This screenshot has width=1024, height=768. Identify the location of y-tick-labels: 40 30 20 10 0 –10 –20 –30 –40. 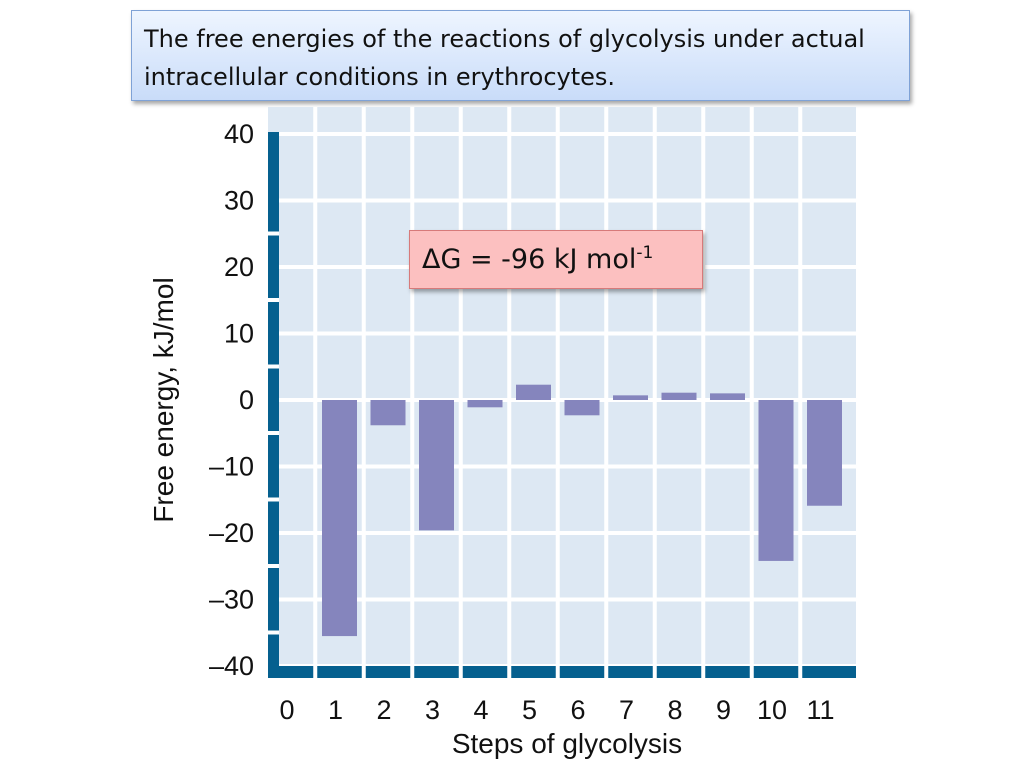
(231, 400).